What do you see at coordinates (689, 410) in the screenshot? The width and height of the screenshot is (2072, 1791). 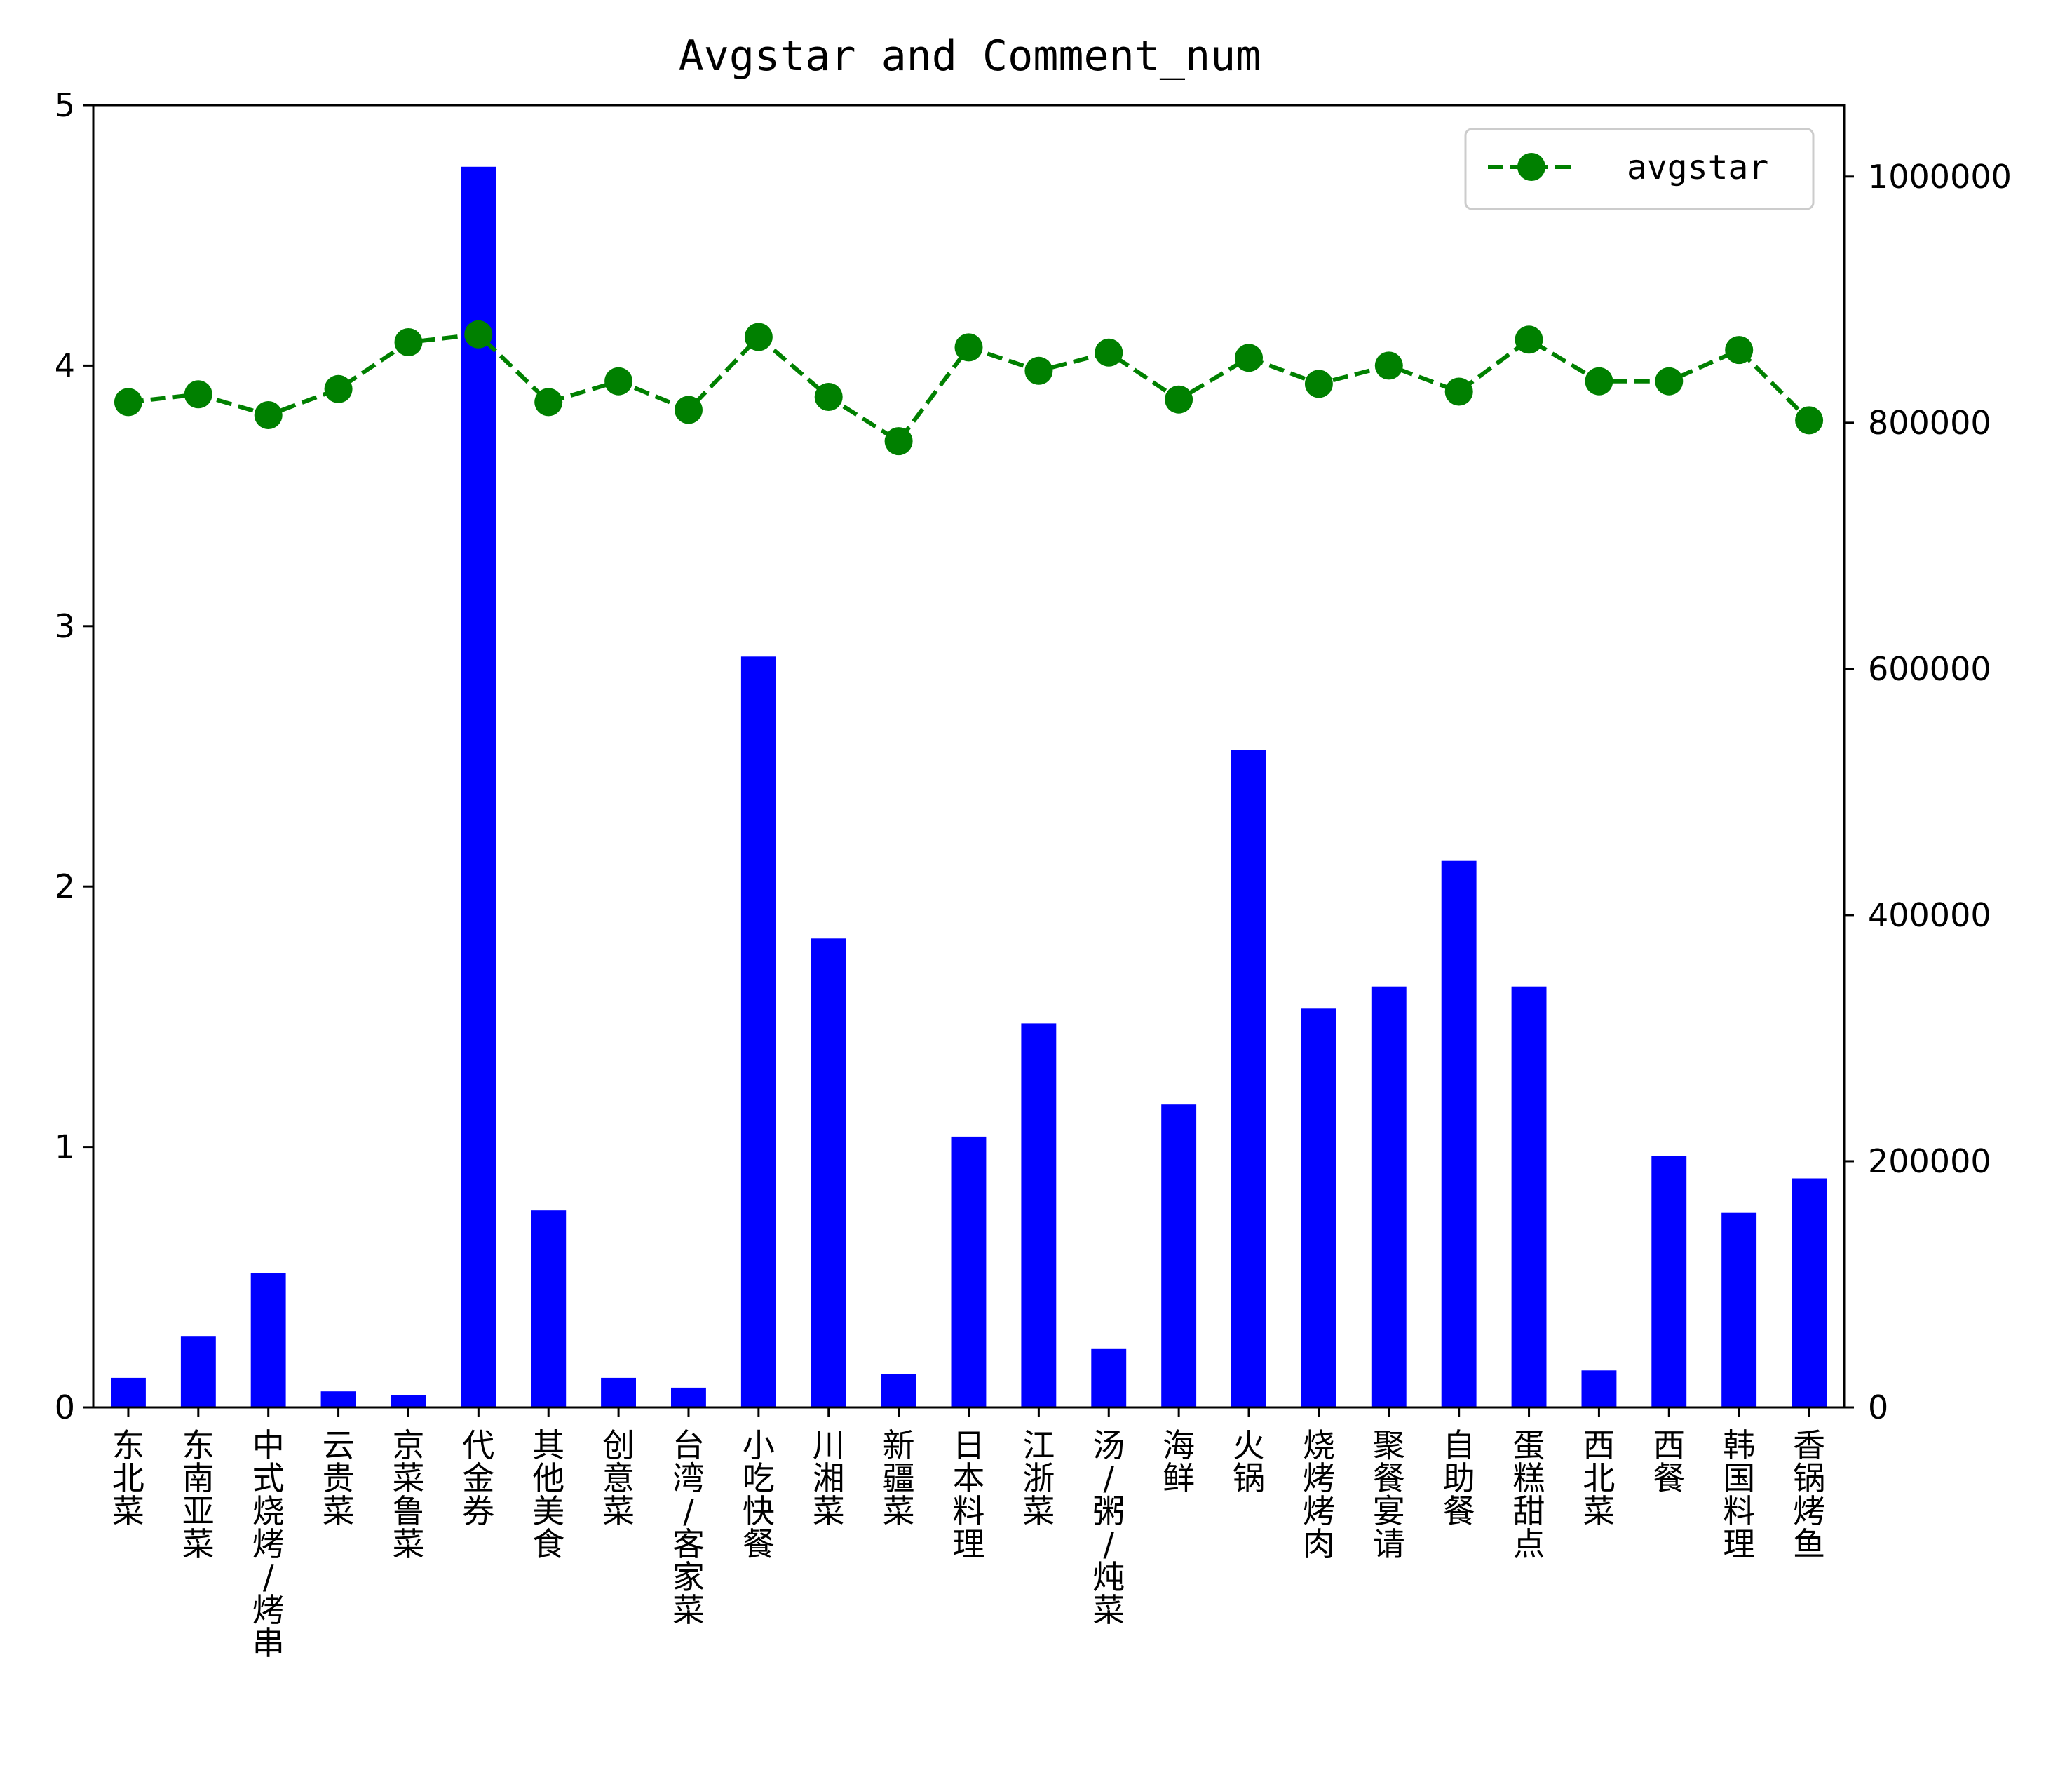 I see `avgstar-point-台湾/客家菜` at bounding box center [689, 410].